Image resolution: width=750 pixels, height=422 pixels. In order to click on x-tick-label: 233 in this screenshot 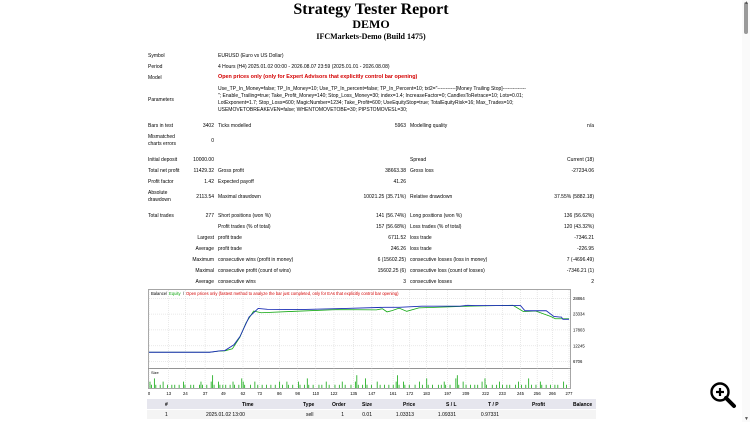, I will do `click(503, 393)`.